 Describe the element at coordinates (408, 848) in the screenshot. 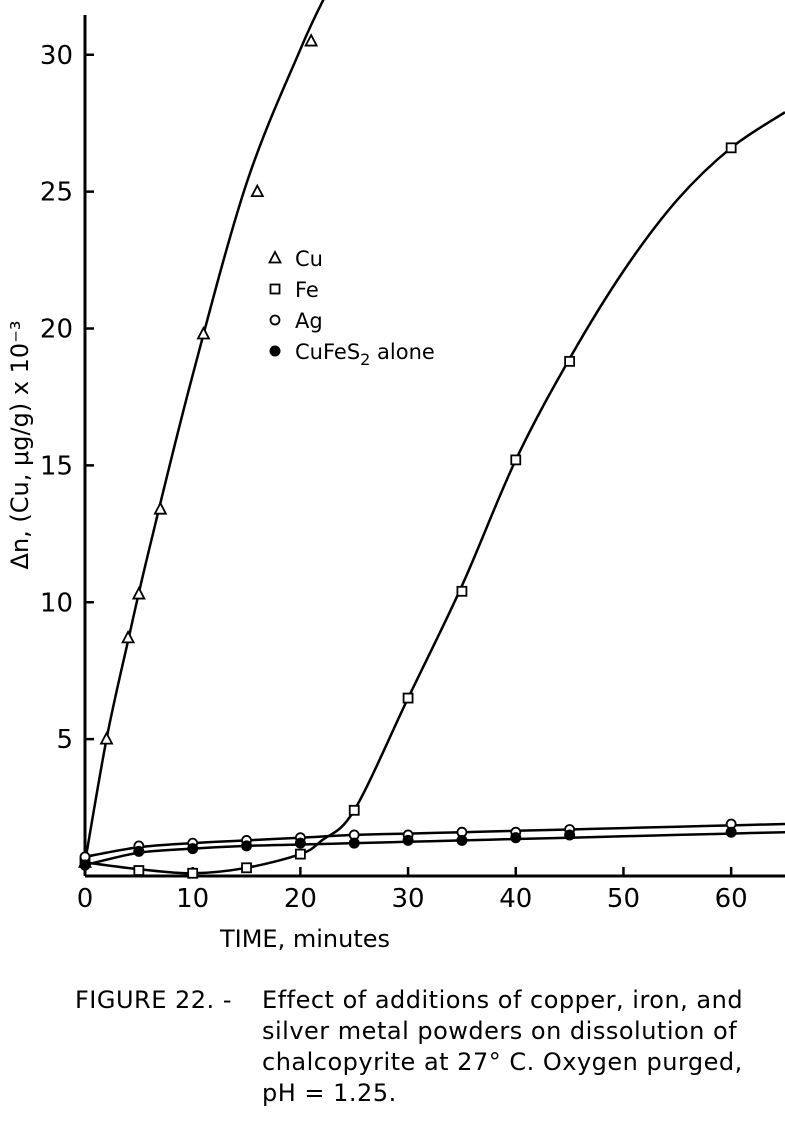

I see `series-cufes-alone` at that location.